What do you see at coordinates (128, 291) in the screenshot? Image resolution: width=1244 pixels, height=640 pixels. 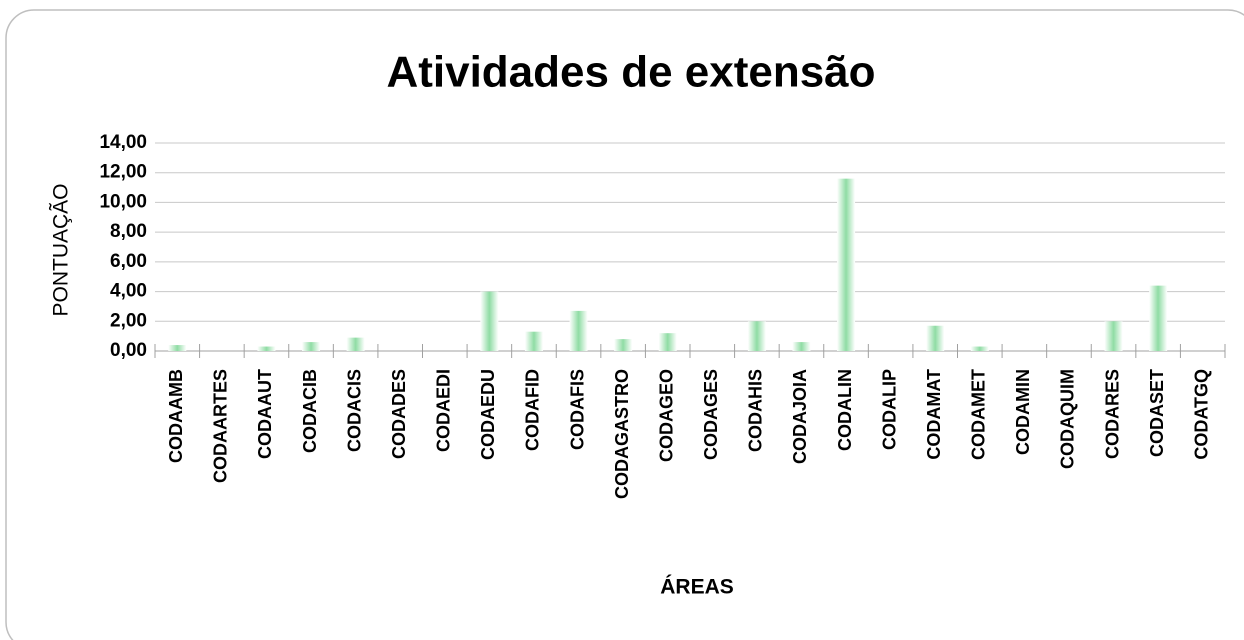 I see `y-tick-label: 4,00` at bounding box center [128, 291].